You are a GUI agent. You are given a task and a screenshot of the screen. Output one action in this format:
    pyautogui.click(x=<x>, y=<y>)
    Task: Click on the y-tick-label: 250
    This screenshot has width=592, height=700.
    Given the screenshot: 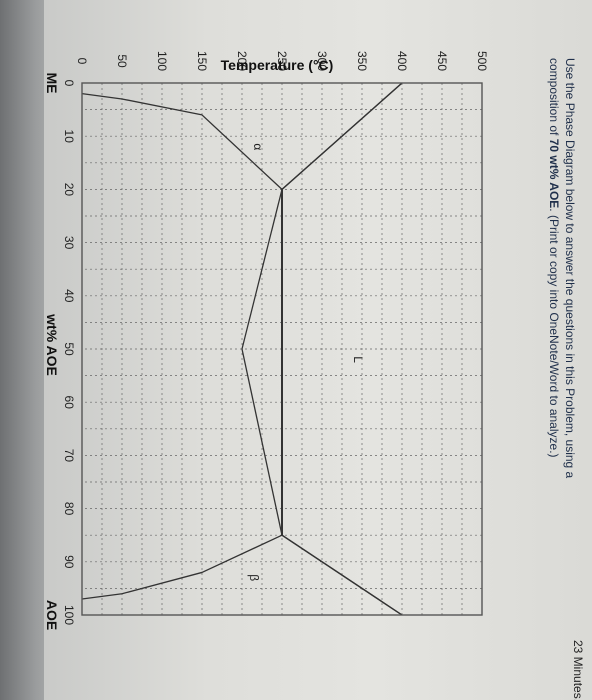 What is the action you would take?
    pyautogui.click(x=282, y=61)
    